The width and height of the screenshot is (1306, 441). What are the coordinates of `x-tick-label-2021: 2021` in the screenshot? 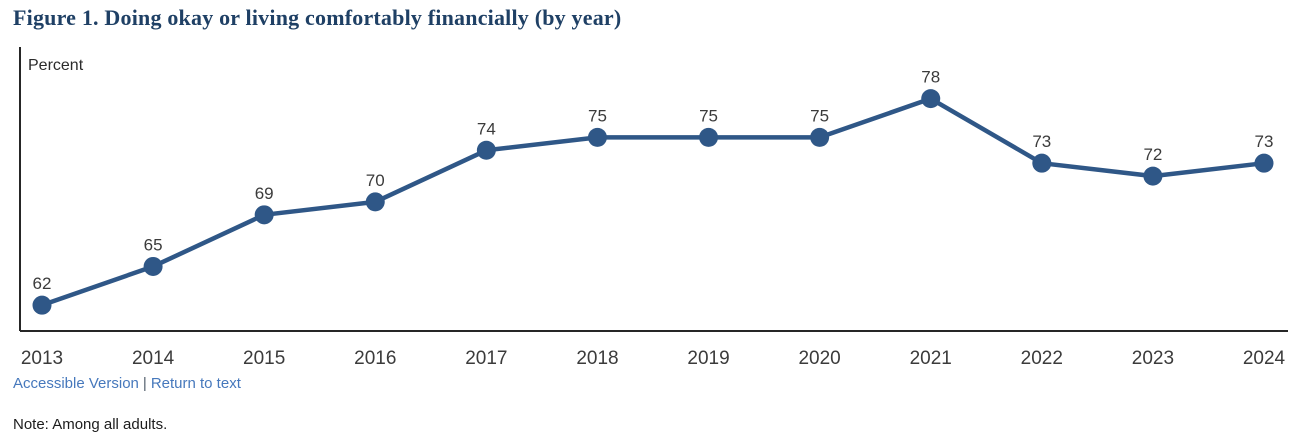 It's located at (931, 358).